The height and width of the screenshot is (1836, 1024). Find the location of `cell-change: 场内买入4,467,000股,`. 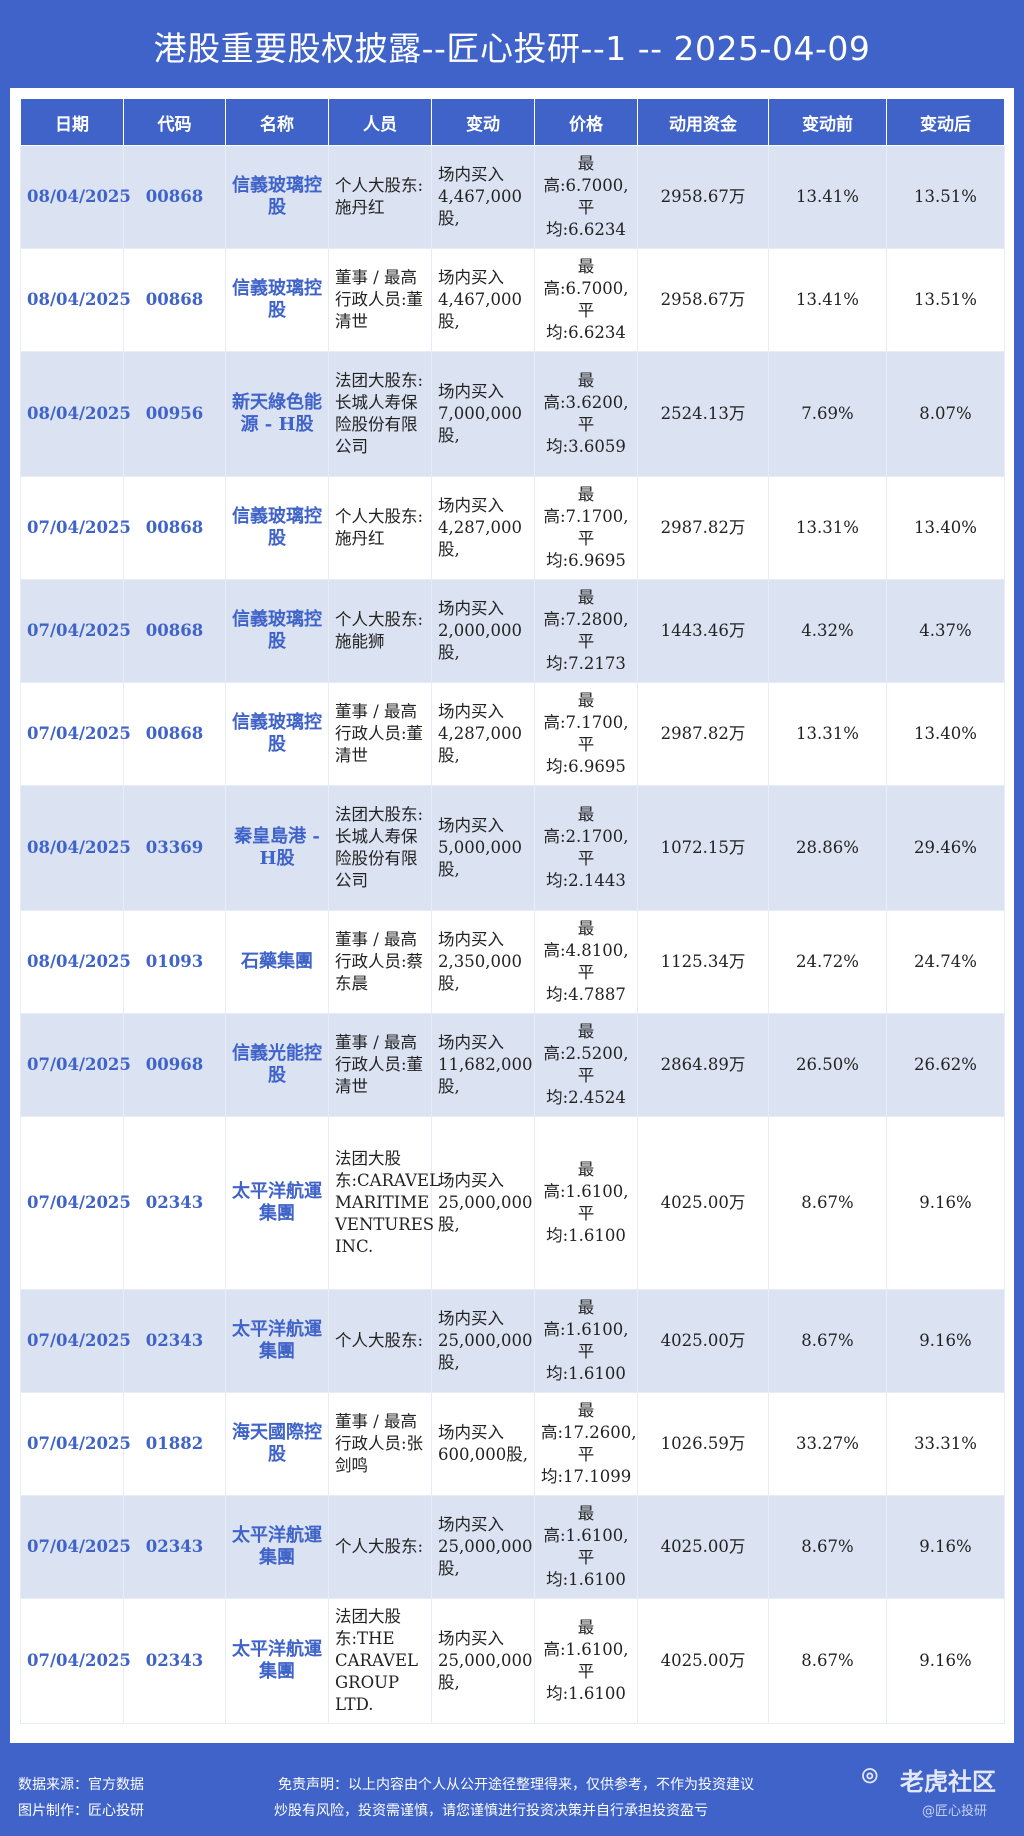

cell-change: 场内买入4,467,000股, is located at coordinates (483, 300).